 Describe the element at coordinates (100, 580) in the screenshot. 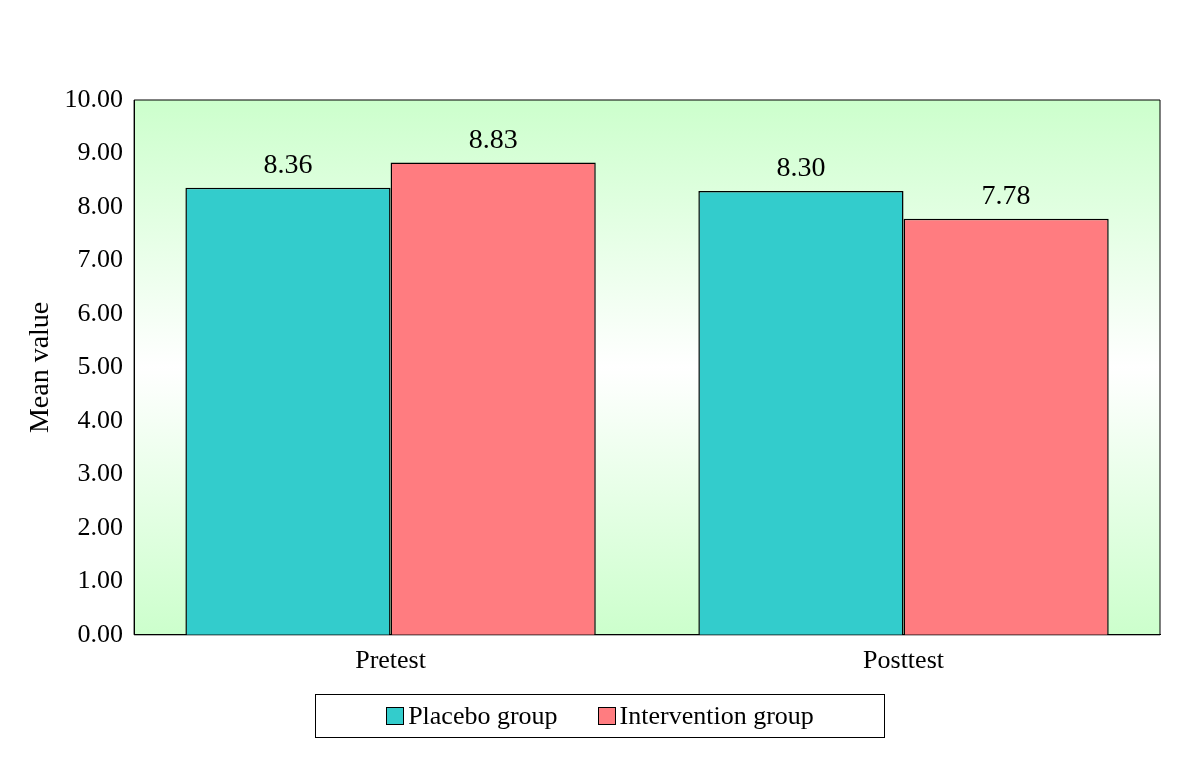

I see `y-tick-label: 1.00` at that location.